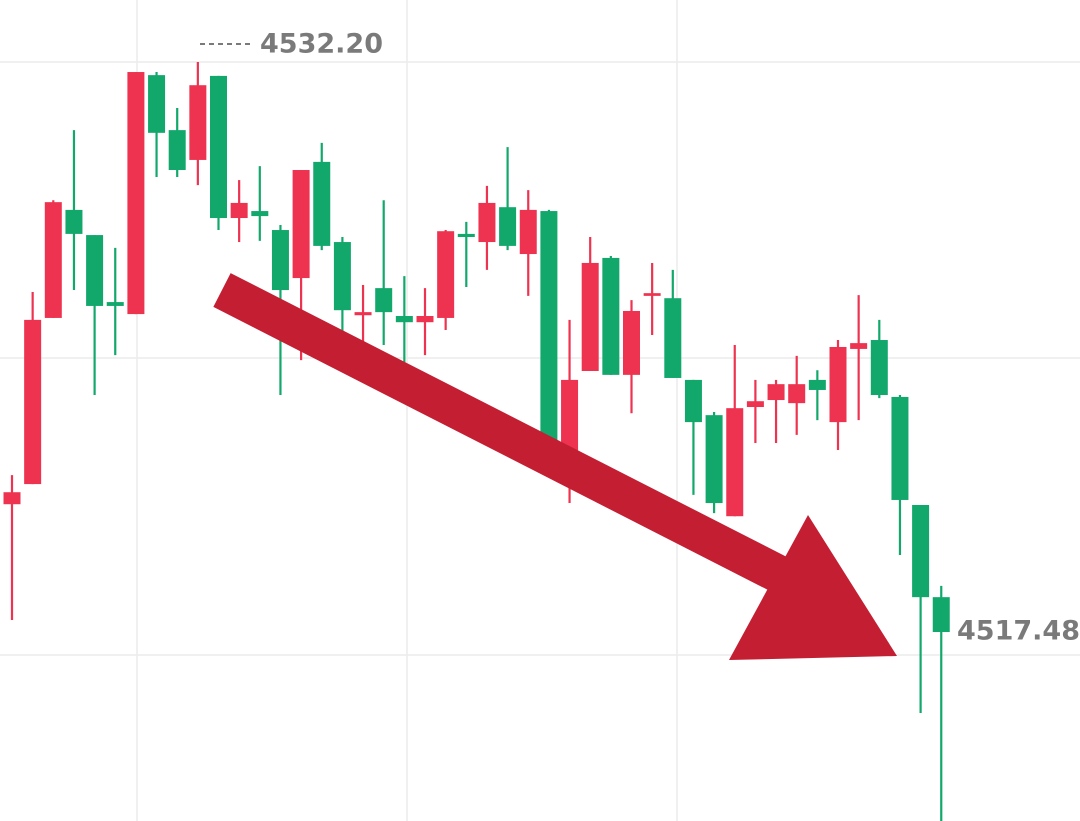  Describe the element at coordinates (1018, 631) in the screenshot. I see `last-price-label: 4517.48` at that location.